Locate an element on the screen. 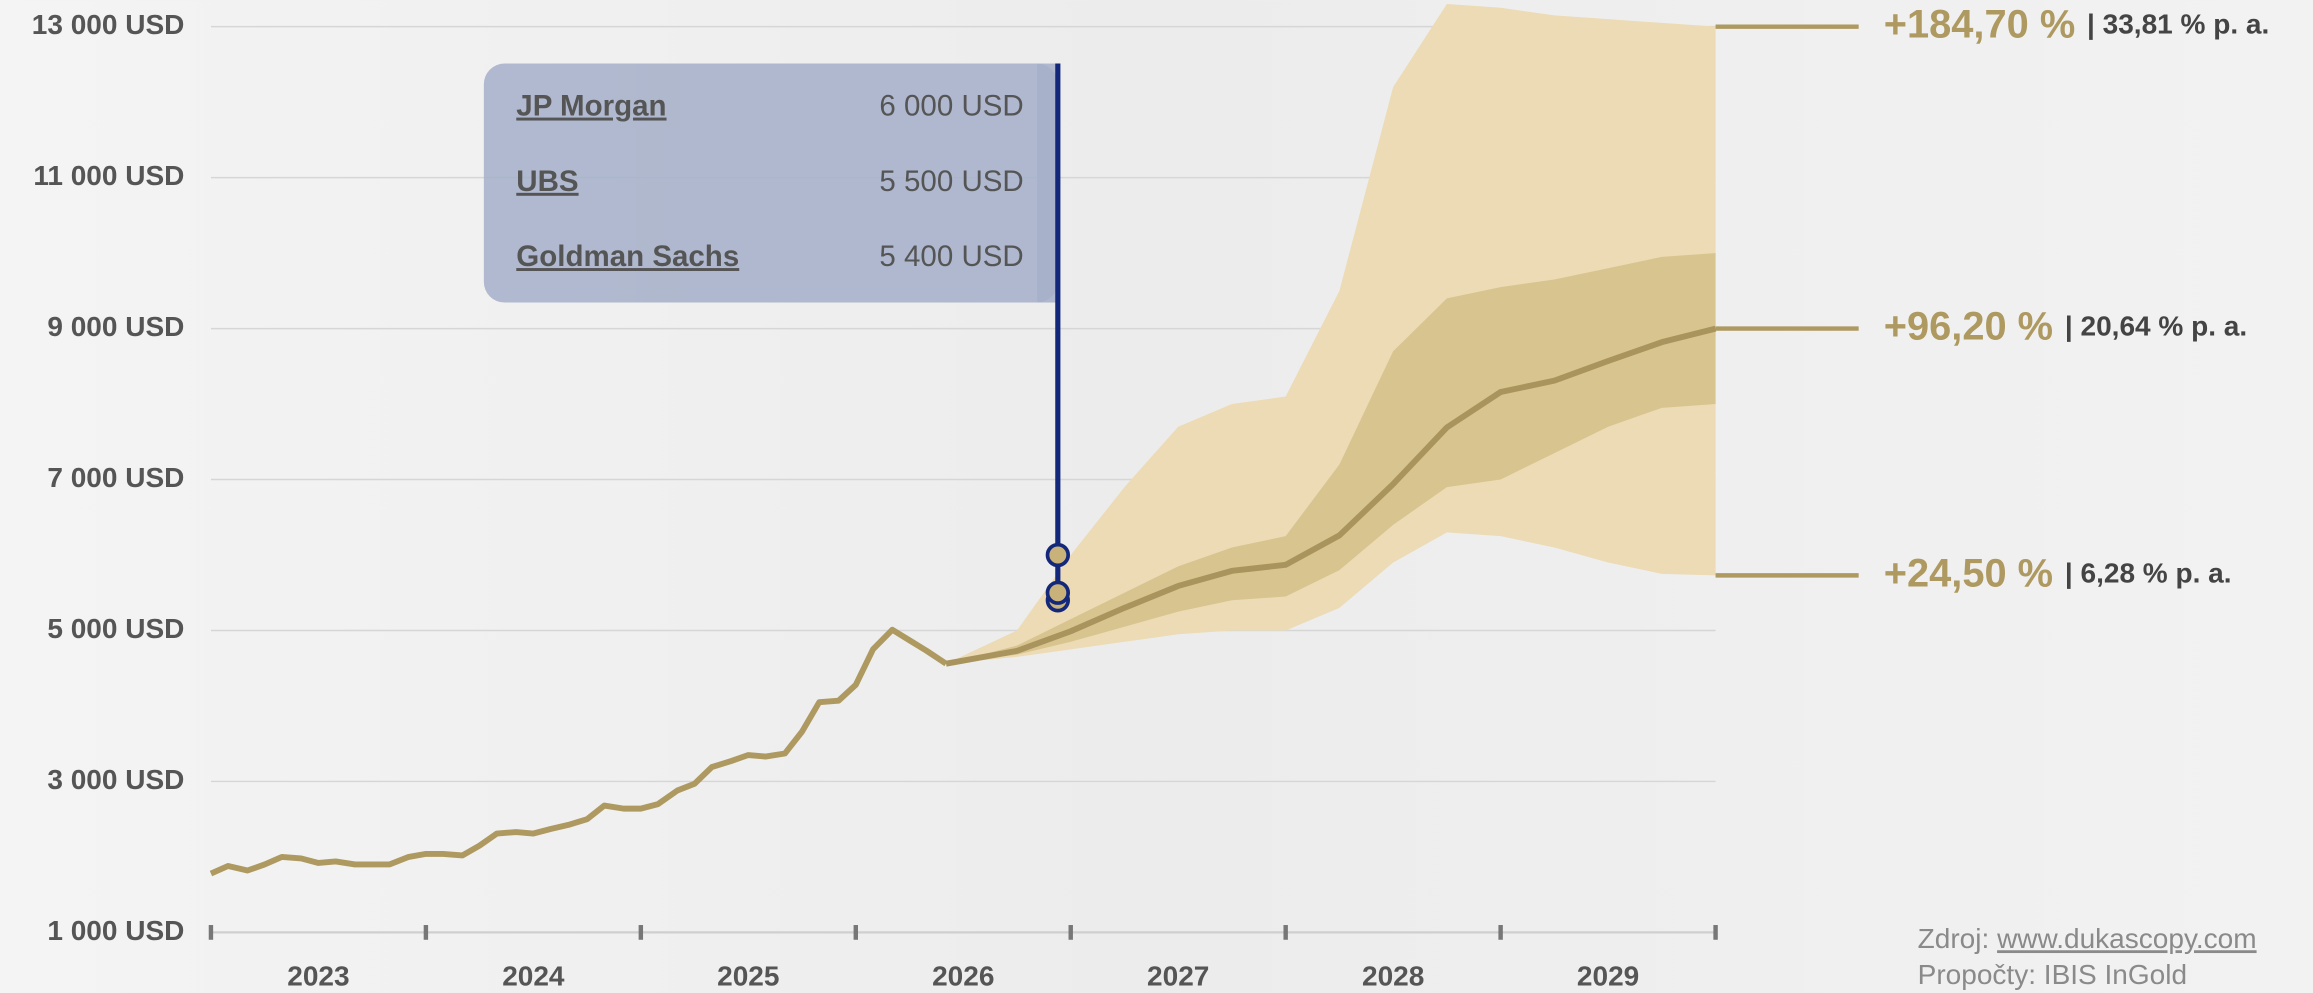 The height and width of the screenshot is (993, 2313). x-tick-label: 2029 is located at coordinates (1608, 976).